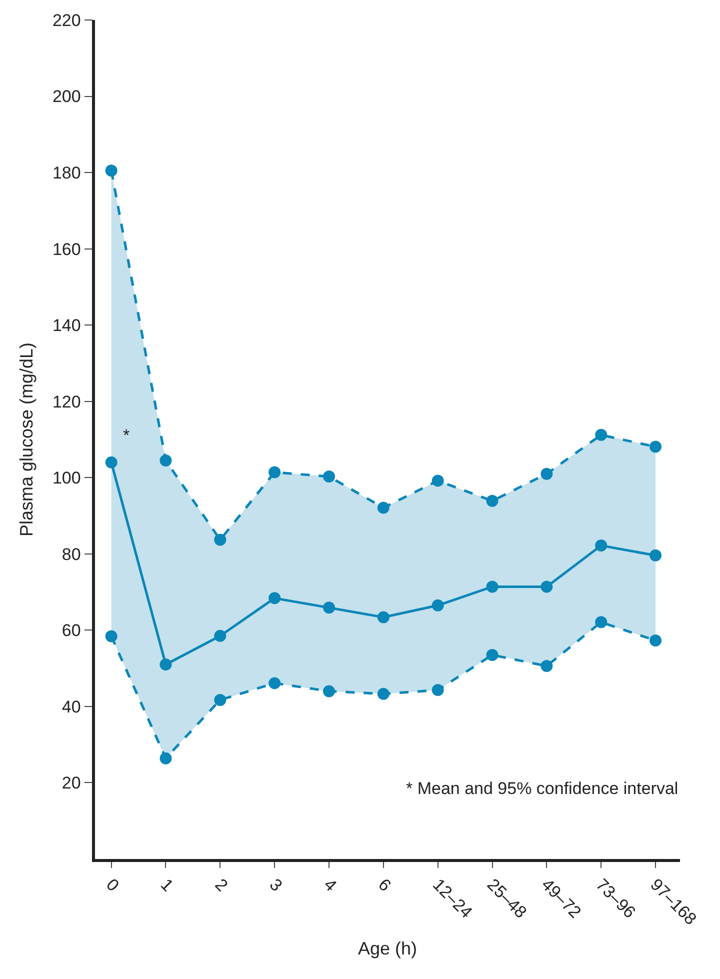  I want to click on x-axis-title: Age (h), so click(388, 948).